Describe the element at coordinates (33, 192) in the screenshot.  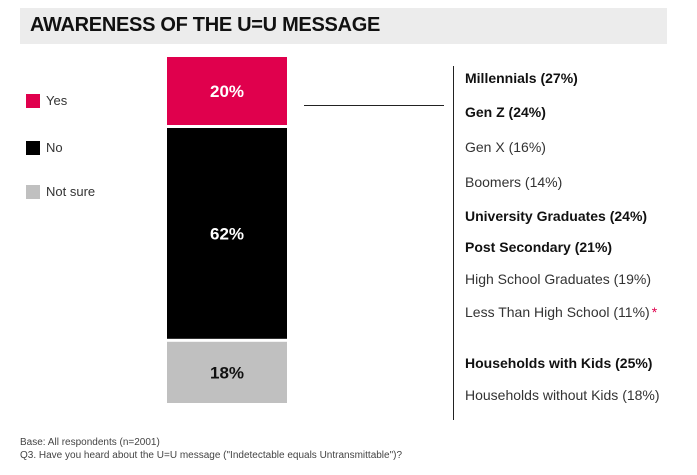
I see `legend-swatch-not-sure` at that location.